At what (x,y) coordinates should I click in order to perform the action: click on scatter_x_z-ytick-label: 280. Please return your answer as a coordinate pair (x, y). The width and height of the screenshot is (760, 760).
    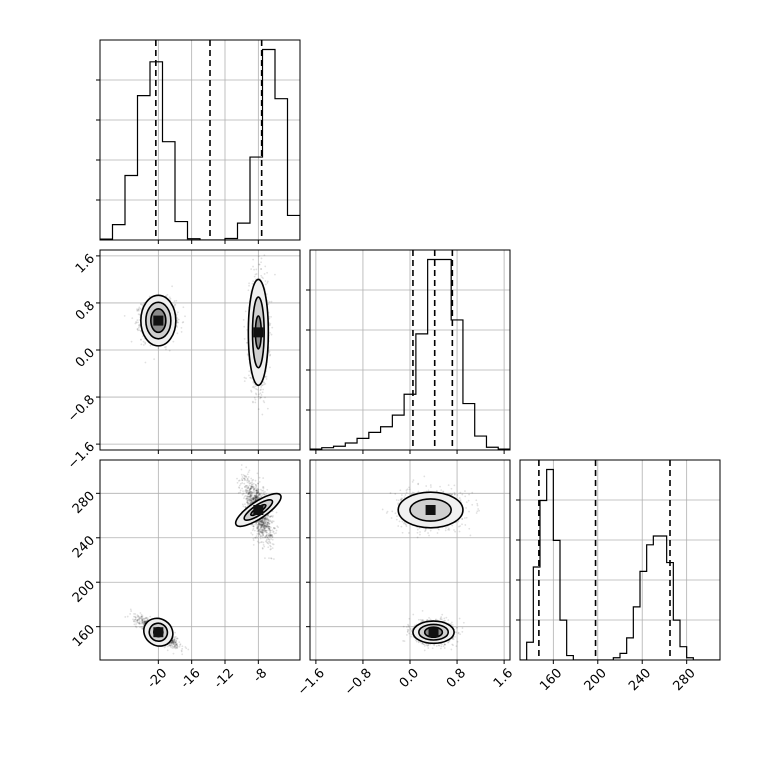
    Looking at the image, I should click on (84, 503).